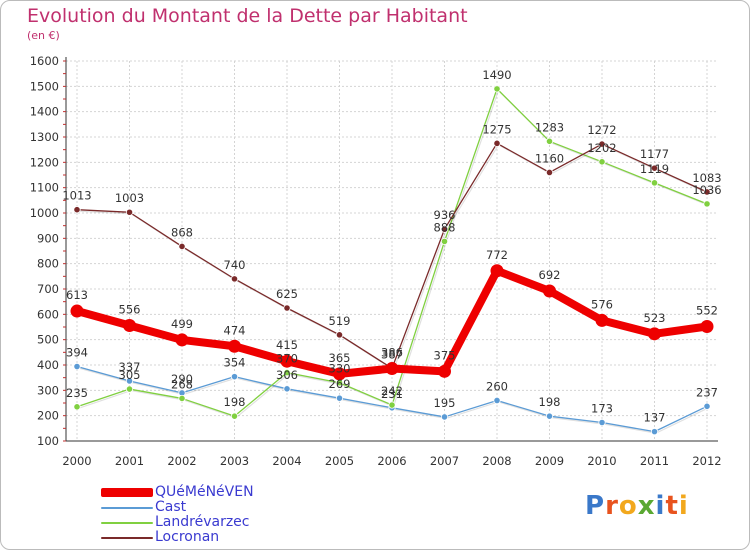 The width and height of the screenshot is (750, 550). Describe the element at coordinates (76, 196) in the screenshot. I see `data-label-locronan: 1013` at that location.